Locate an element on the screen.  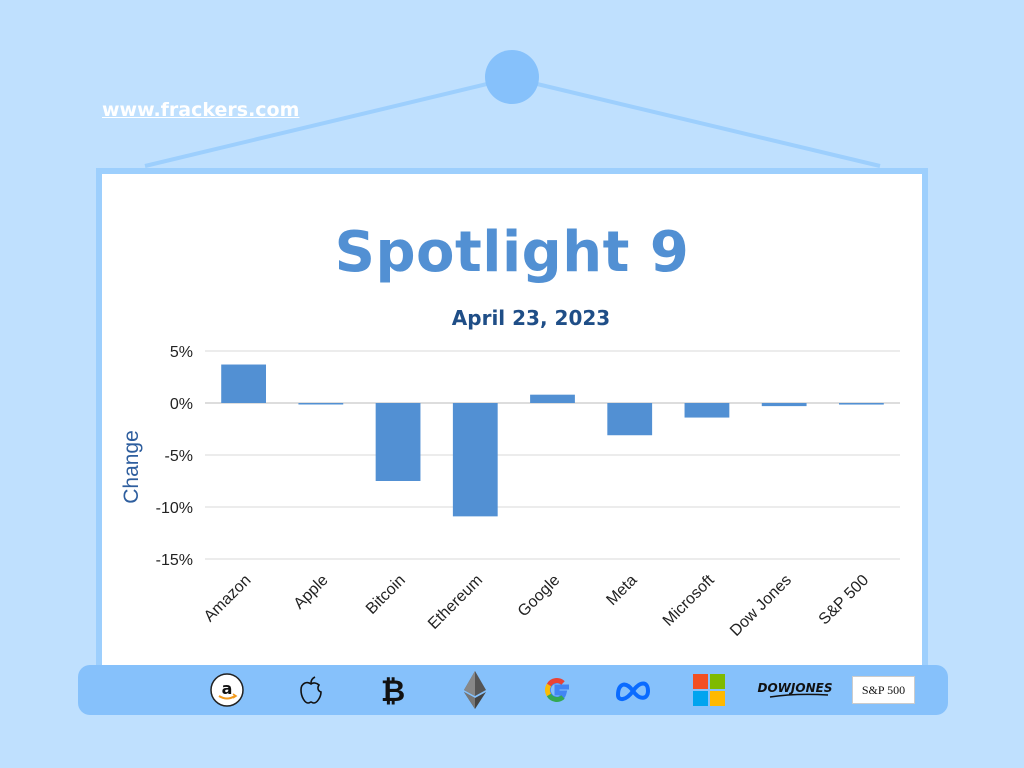
google-logo-icon is located at coordinates (557, 690).